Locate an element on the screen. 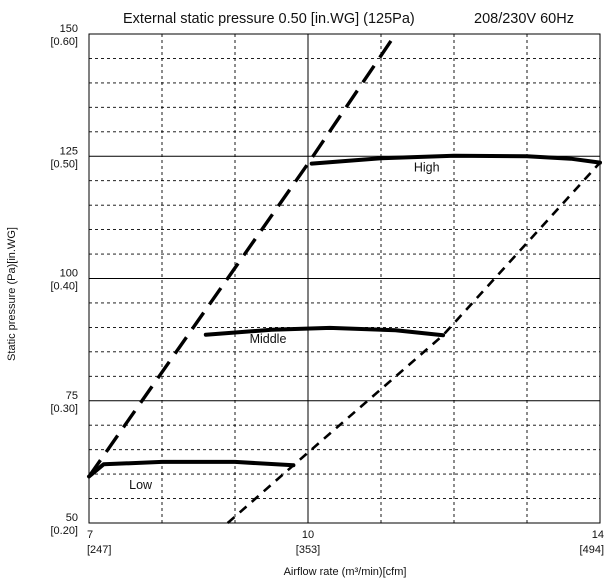 The height and width of the screenshot is (581, 614). x-tick-label: 14 is located at coordinates (598, 535).